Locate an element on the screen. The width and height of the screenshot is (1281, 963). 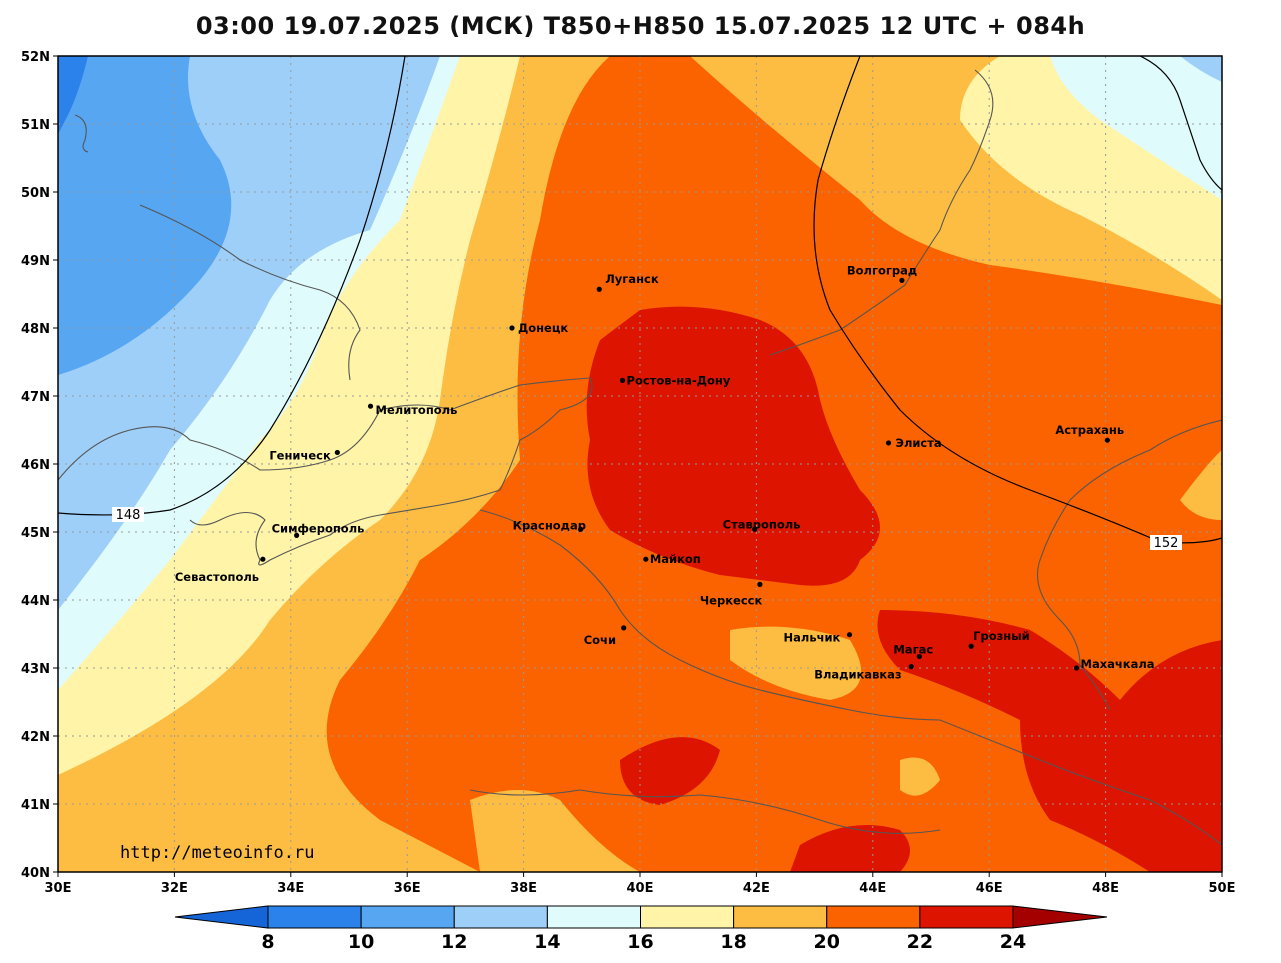
colorbar-label: 8 is located at coordinates (267, 942).